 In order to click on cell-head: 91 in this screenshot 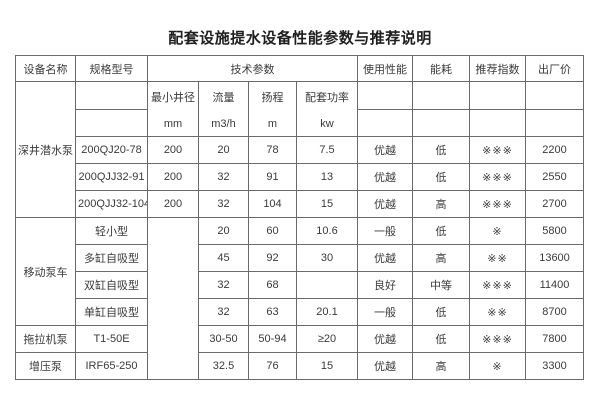, I will do `click(272, 177)`.